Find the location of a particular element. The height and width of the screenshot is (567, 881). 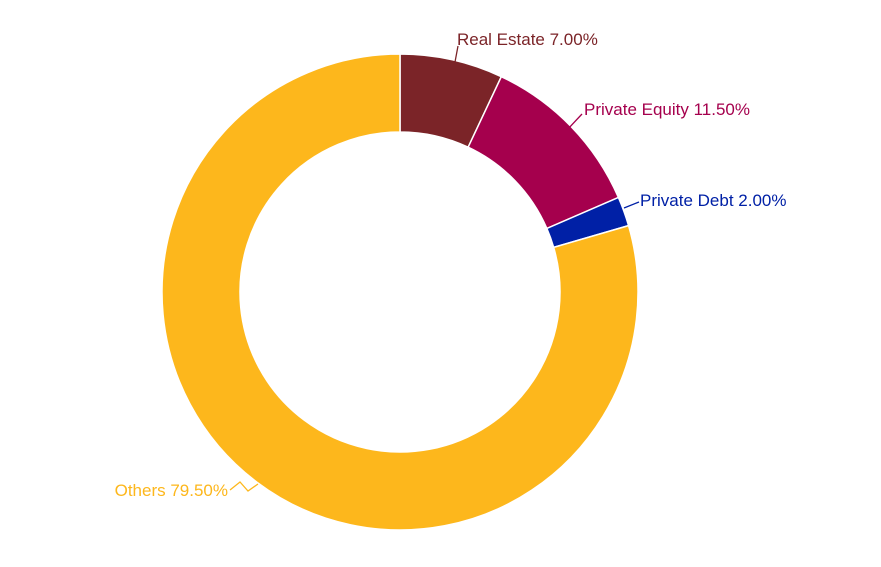

data-label: Private Equity 11.50% is located at coordinates (667, 109).